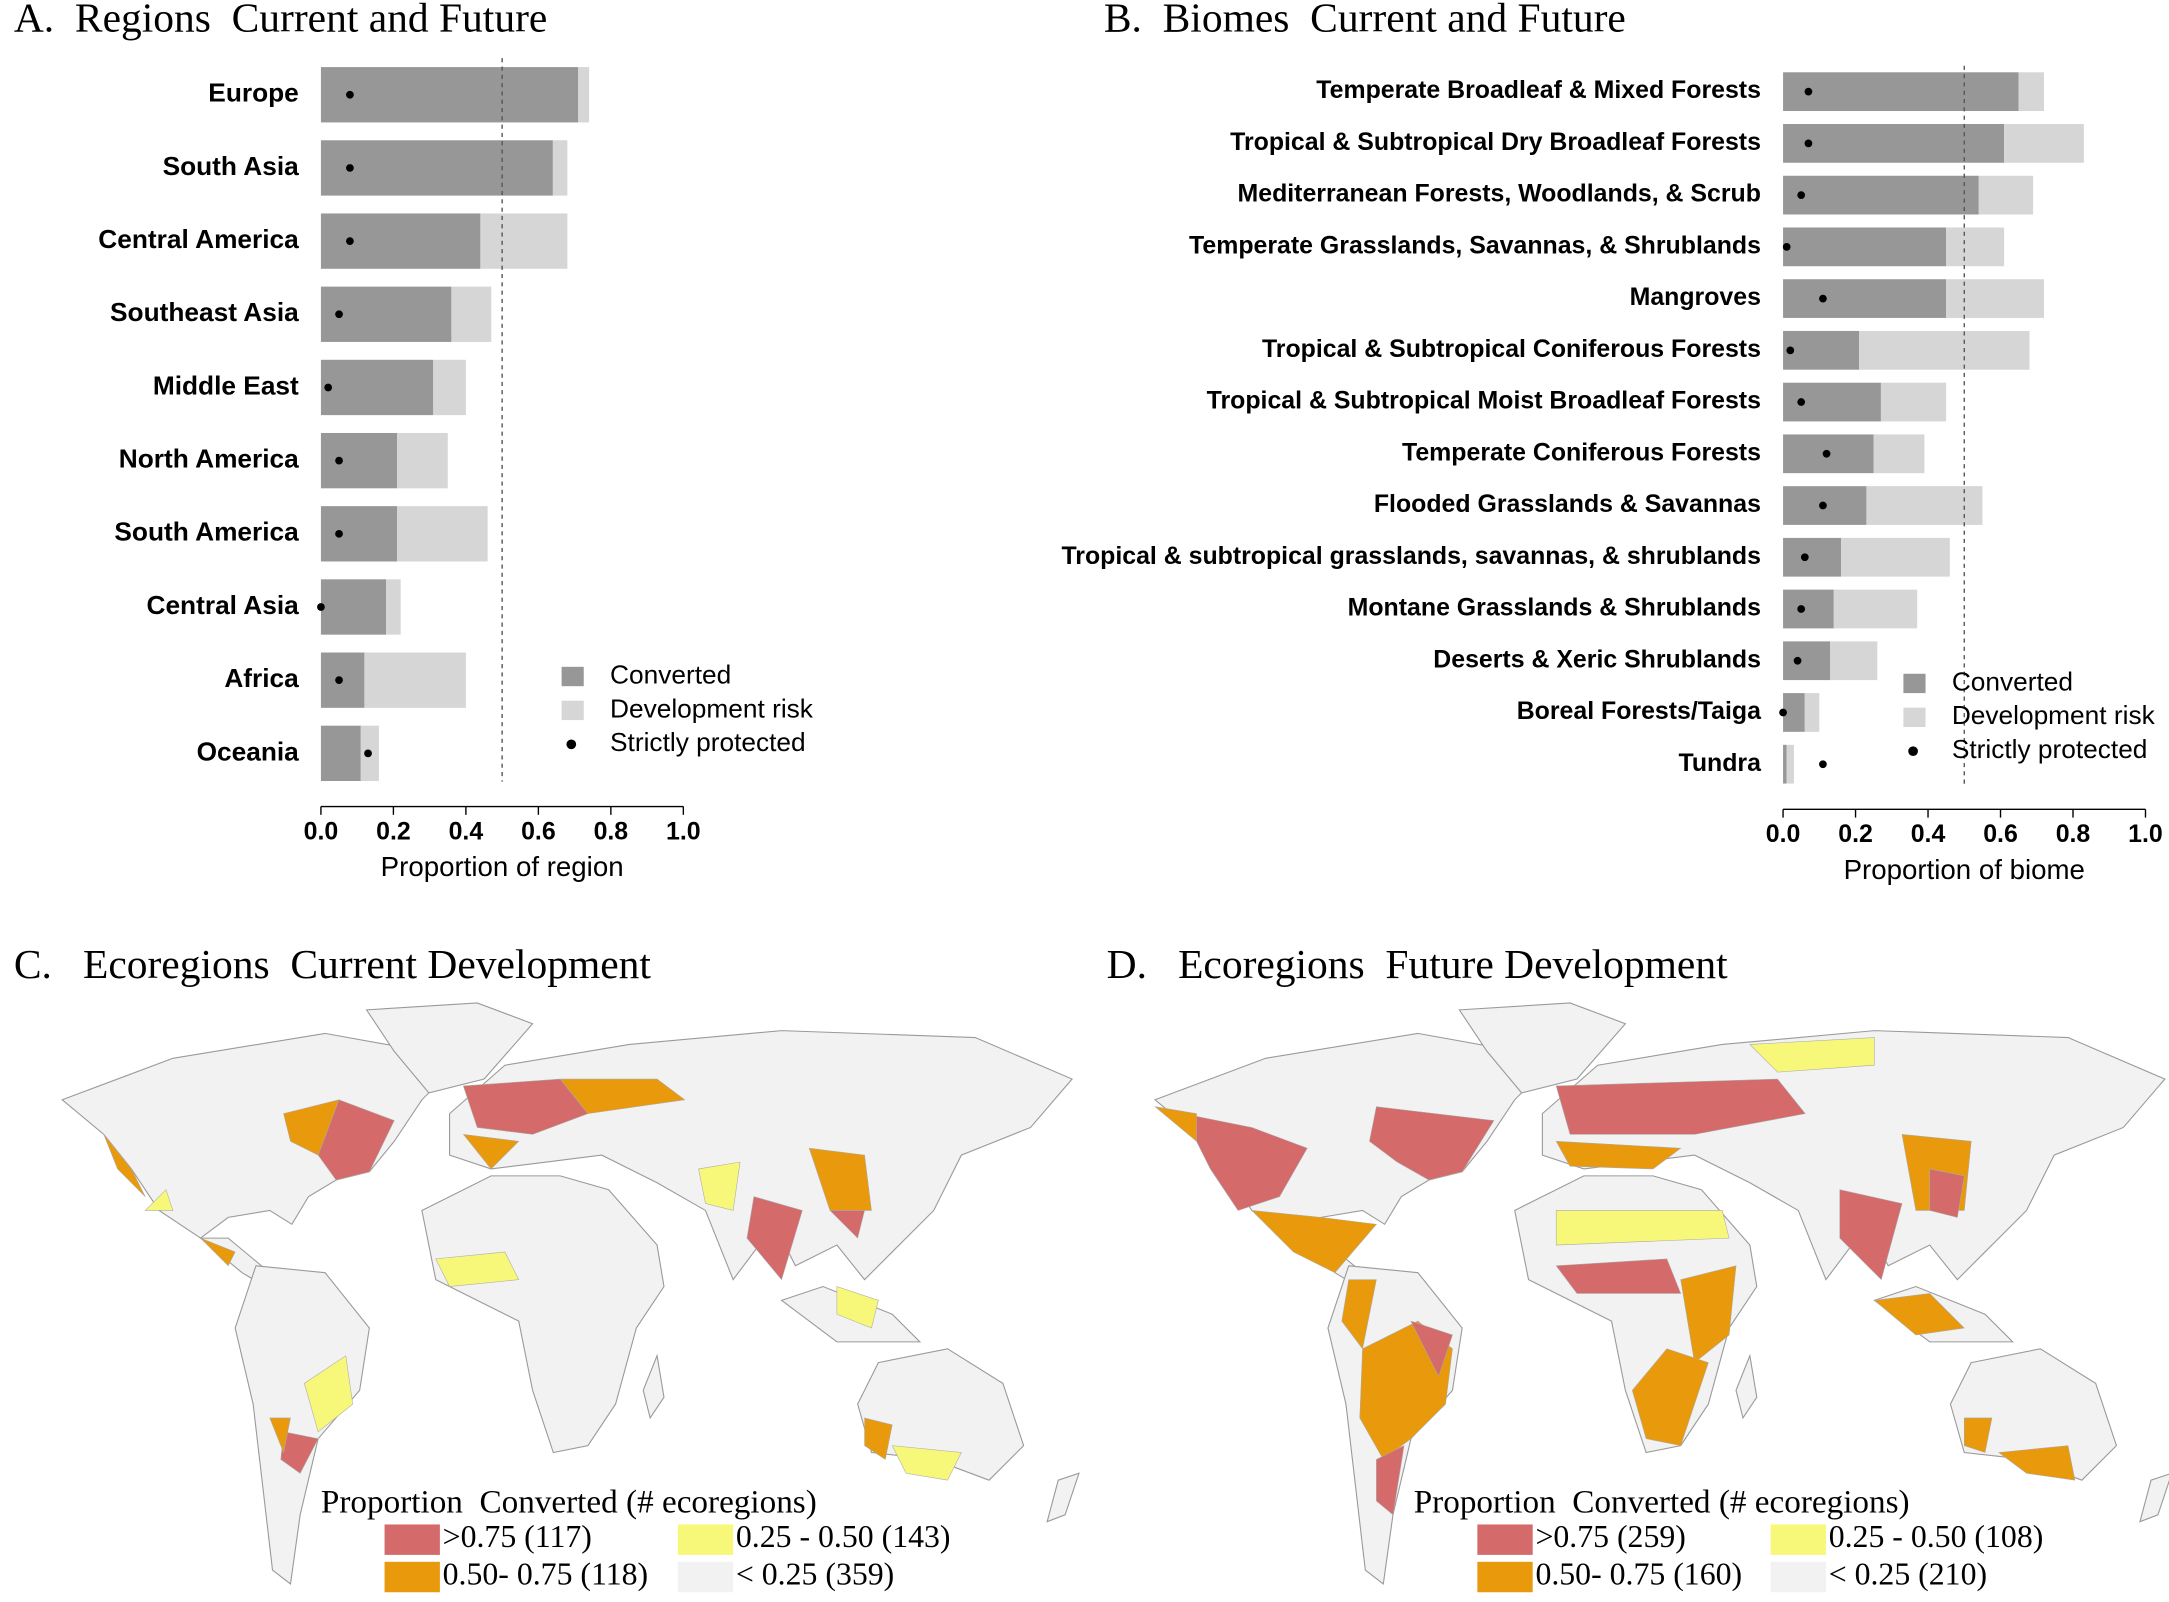 This screenshot has width=2169, height=1602. I want to click on category-label: South Asia, so click(231, 166).